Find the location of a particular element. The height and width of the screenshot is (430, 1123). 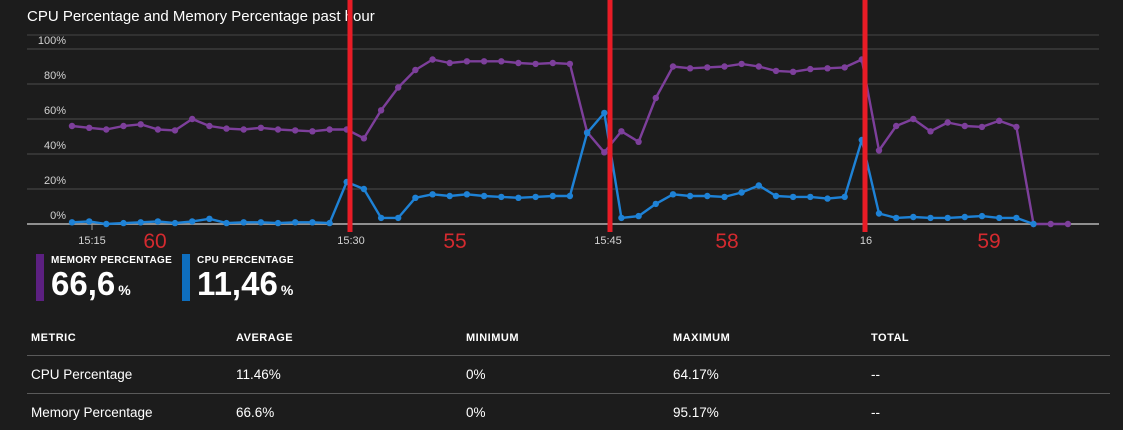

x-tick-label: 15:45 is located at coordinates (608, 241).